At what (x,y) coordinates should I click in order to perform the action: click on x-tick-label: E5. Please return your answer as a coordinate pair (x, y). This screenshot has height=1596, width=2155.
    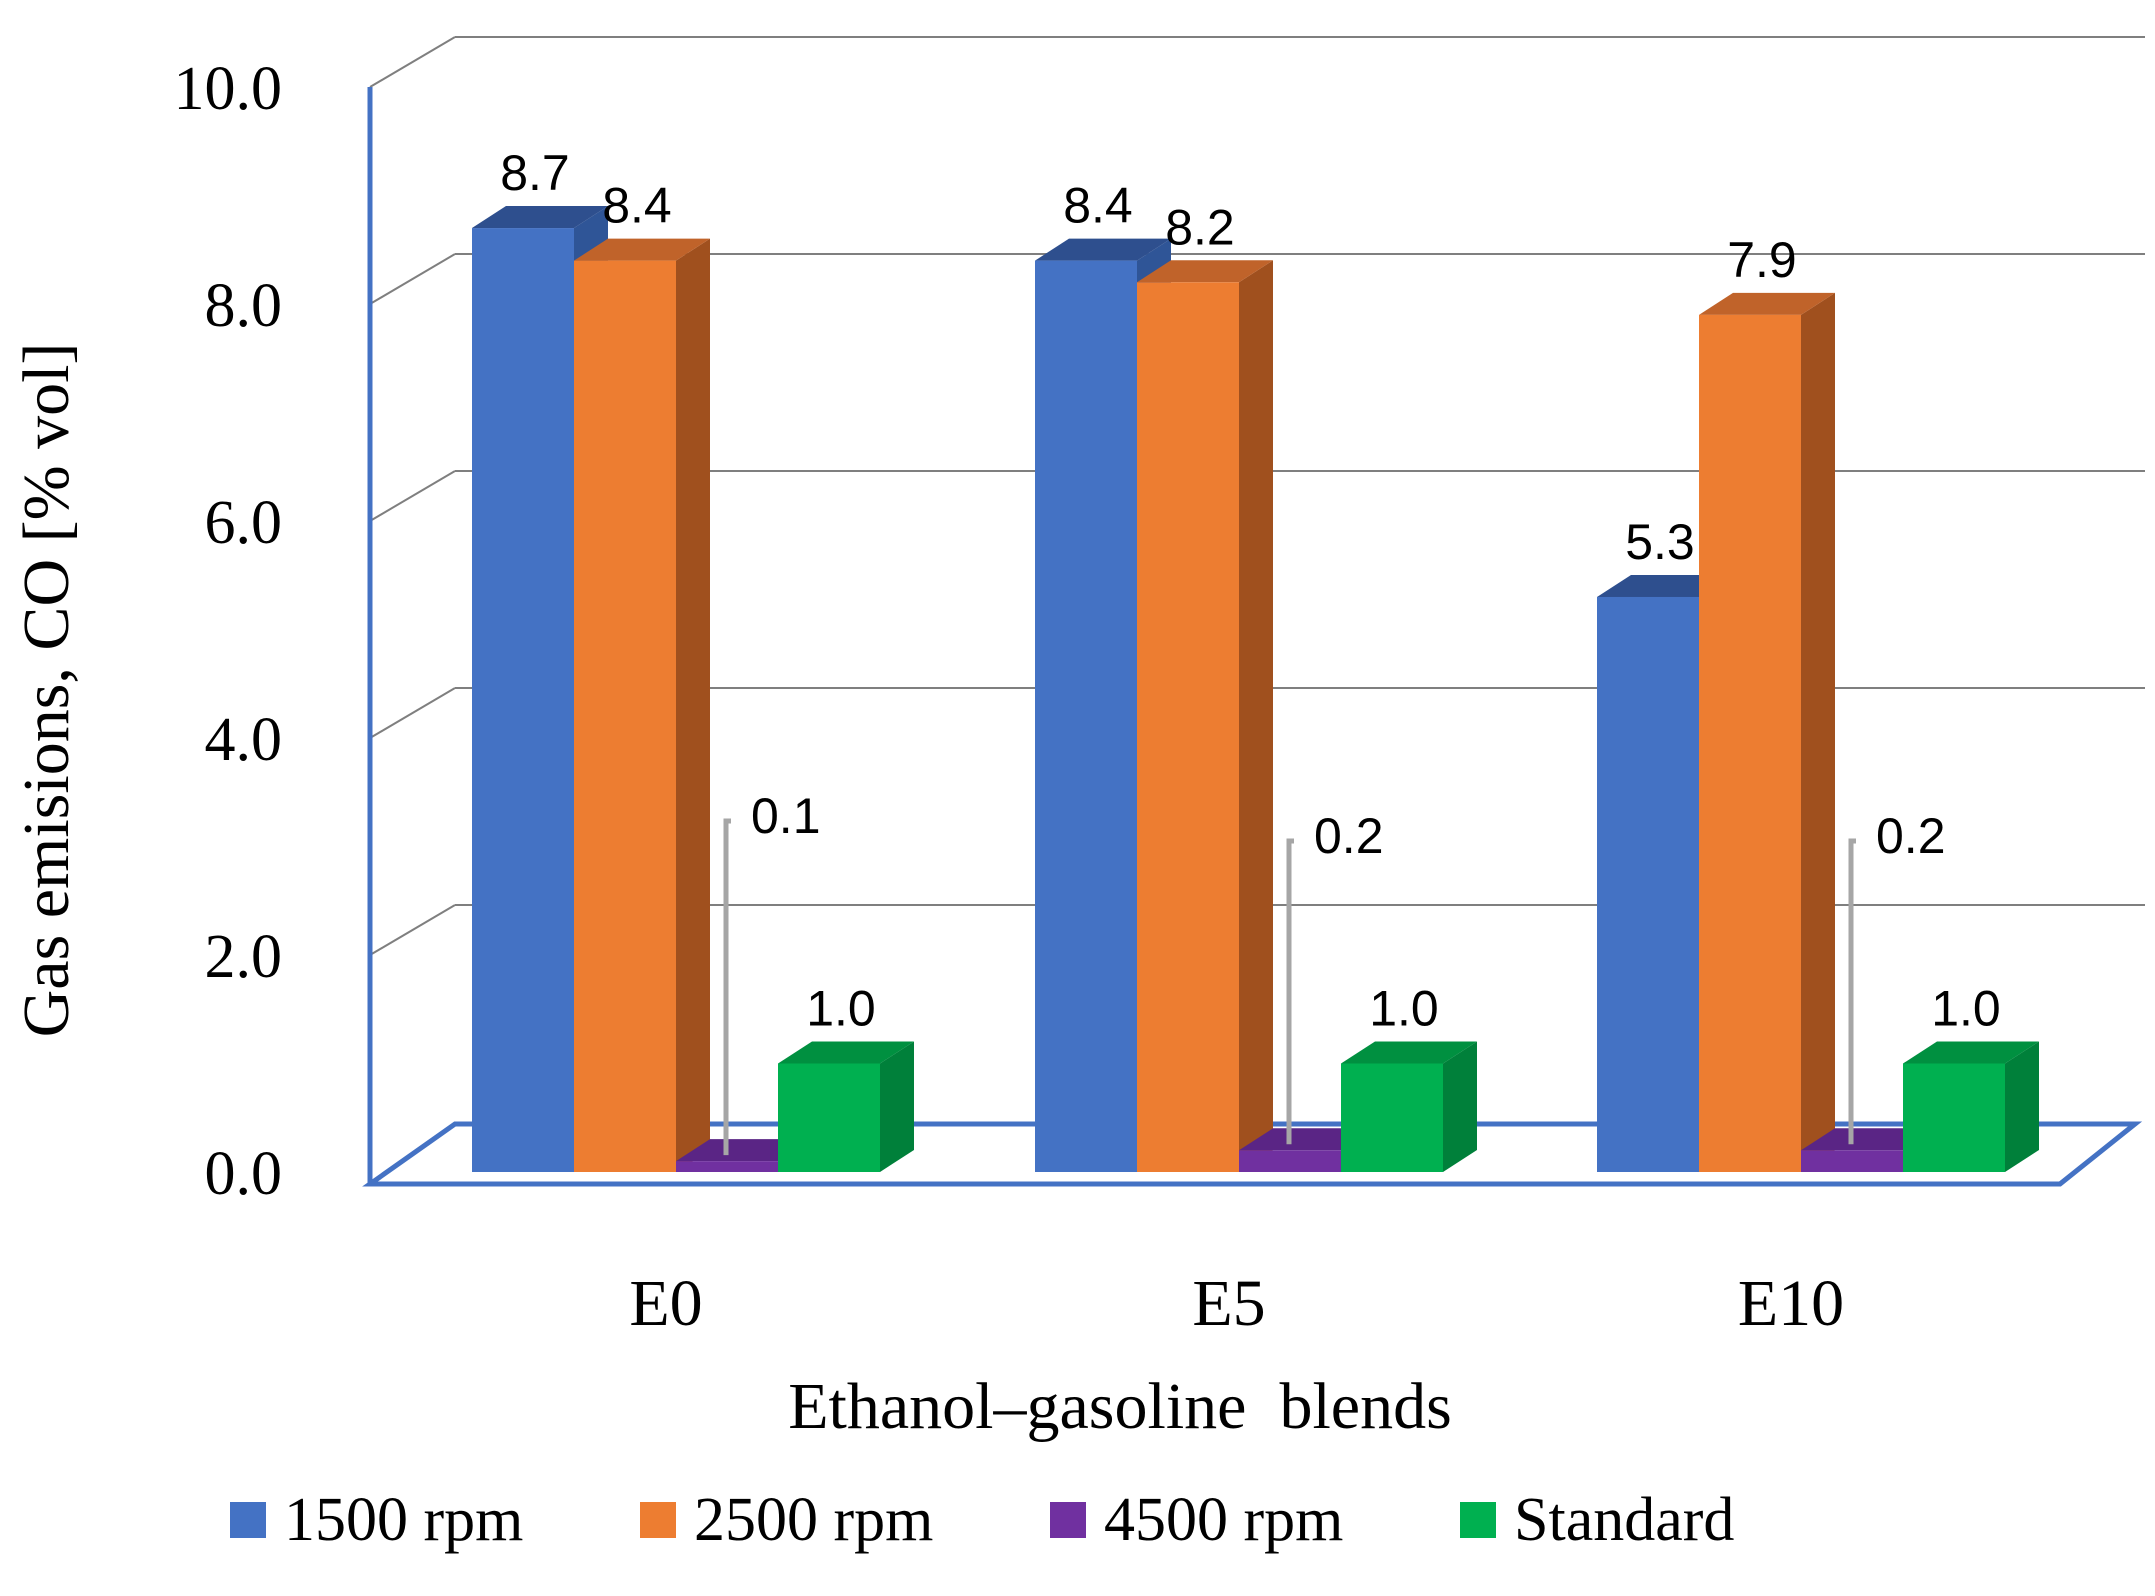
    Looking at the image, I should click on (1228, 1303).